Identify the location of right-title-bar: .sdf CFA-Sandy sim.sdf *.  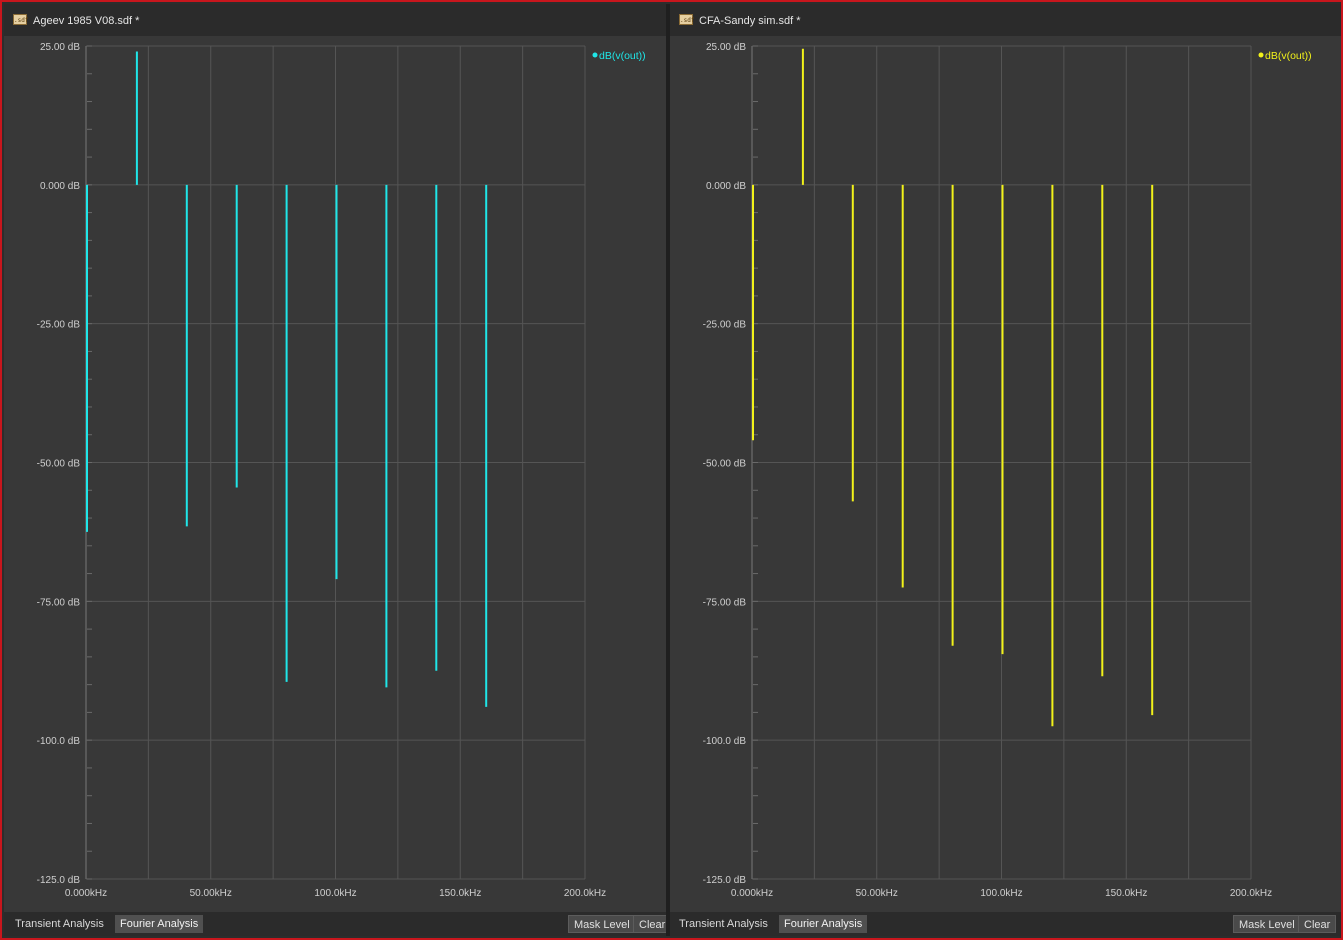
(1005, 20).